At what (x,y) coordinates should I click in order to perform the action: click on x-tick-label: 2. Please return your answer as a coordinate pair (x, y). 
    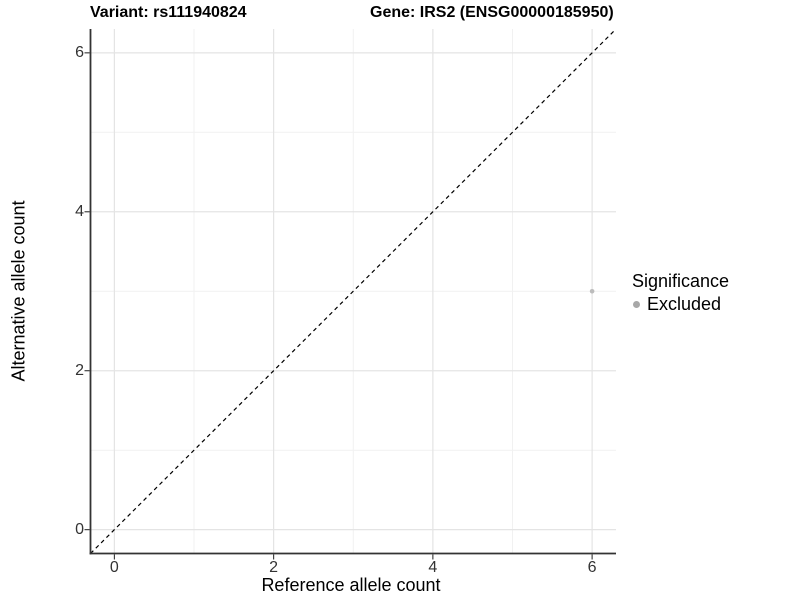
    Looking at the image, I should click on (274, 567).